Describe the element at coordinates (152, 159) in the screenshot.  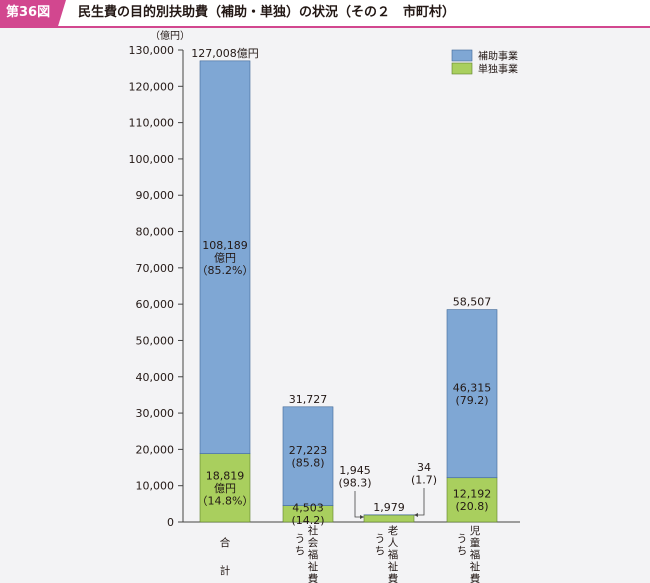
I see `y-tick-label: 100,000` at that location.